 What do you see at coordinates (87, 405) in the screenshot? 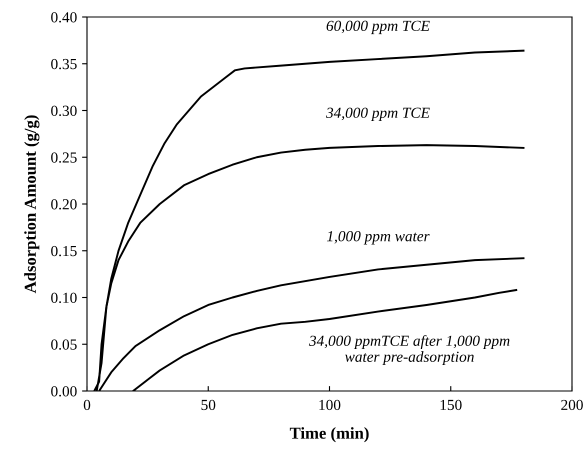
I see `x-tick-label: 0` at bounding box center [87, 405].